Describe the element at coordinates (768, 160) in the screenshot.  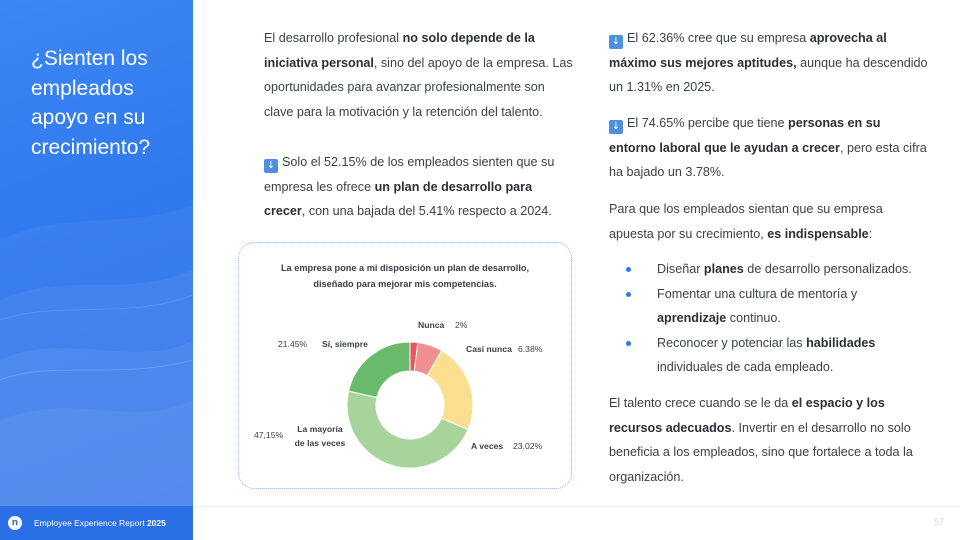
I see `text-run: , pero esta cifra ha bajado un 3.78%.` at that location.